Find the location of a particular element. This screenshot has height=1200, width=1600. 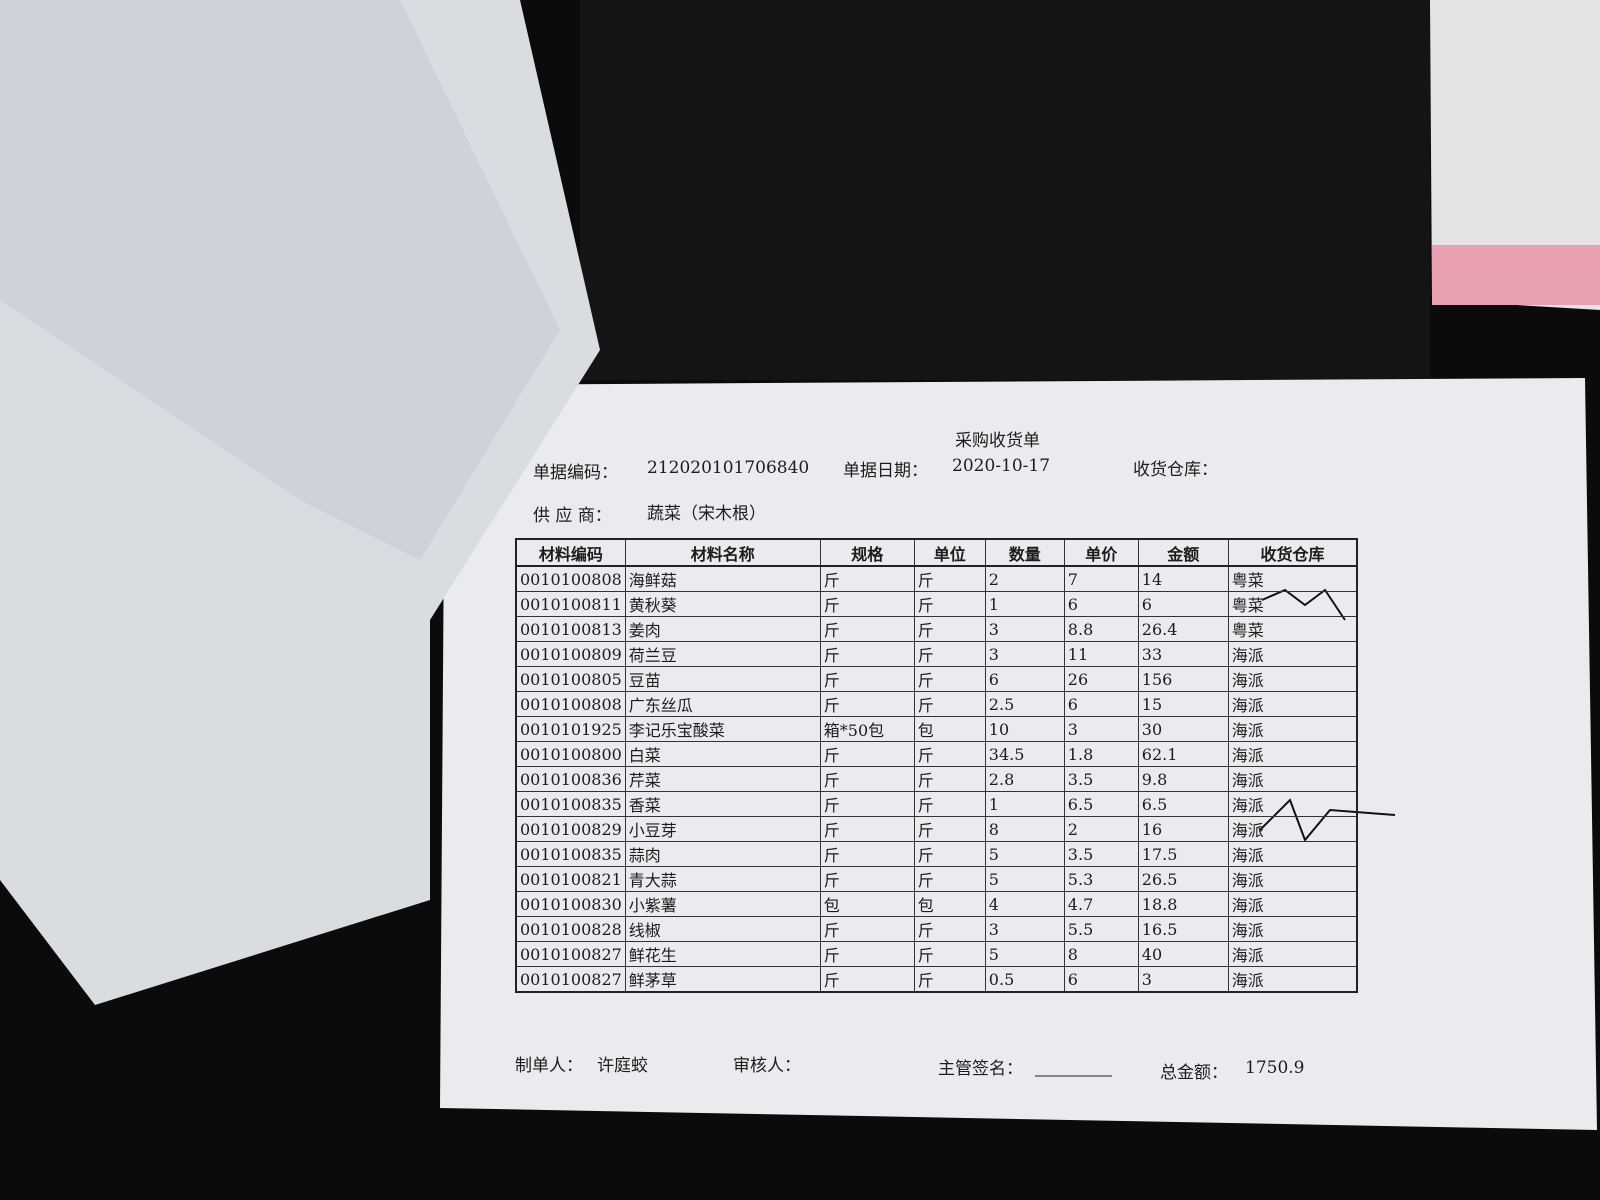

column-header: 单位 is located at coordinates (949, 552).